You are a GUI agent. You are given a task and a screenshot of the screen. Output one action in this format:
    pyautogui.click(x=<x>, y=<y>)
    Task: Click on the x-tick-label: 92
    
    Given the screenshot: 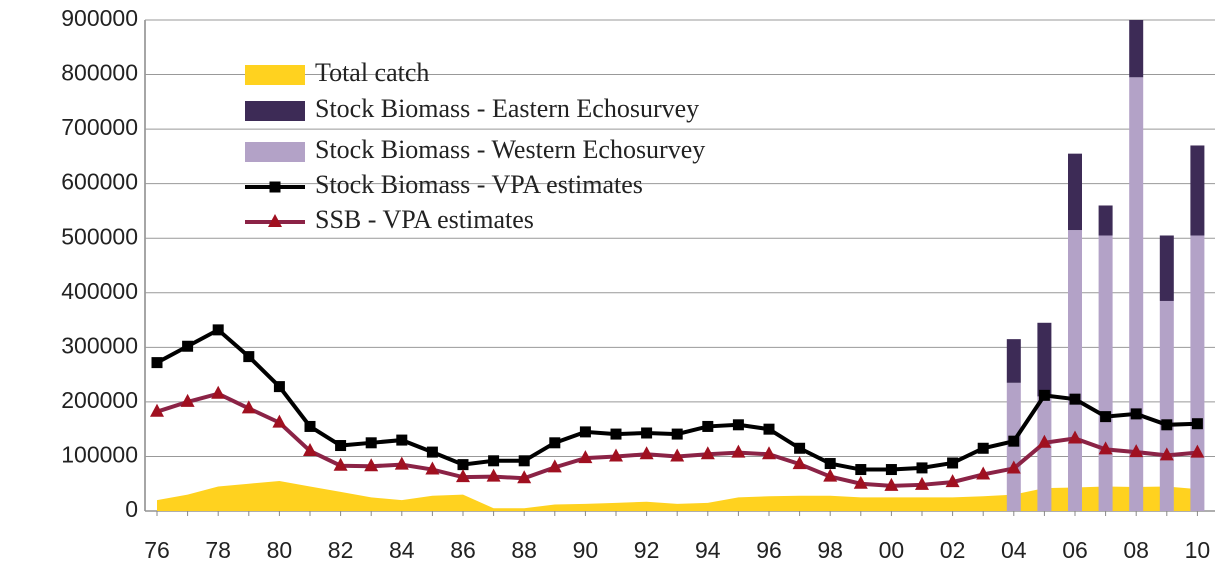 What is the action you would take?
    pyautogui.click(x=647, y=550)
    